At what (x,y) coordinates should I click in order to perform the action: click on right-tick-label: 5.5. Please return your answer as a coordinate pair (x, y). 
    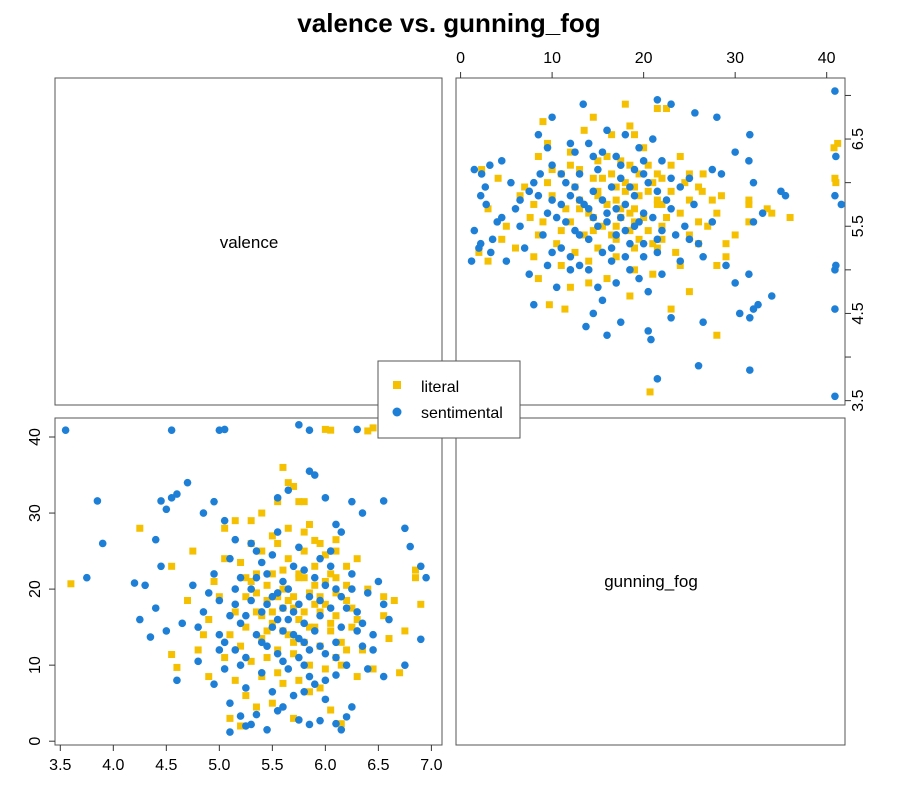
    Looking at the image, I should click on (858, 226).